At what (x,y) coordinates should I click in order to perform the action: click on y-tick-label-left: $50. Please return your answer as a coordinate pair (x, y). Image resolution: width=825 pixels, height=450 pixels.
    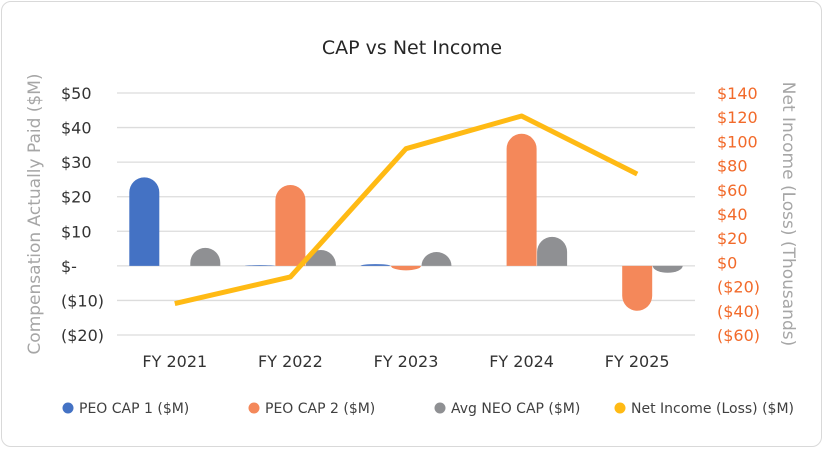
    Looking at the image, I should click on (76, 93).